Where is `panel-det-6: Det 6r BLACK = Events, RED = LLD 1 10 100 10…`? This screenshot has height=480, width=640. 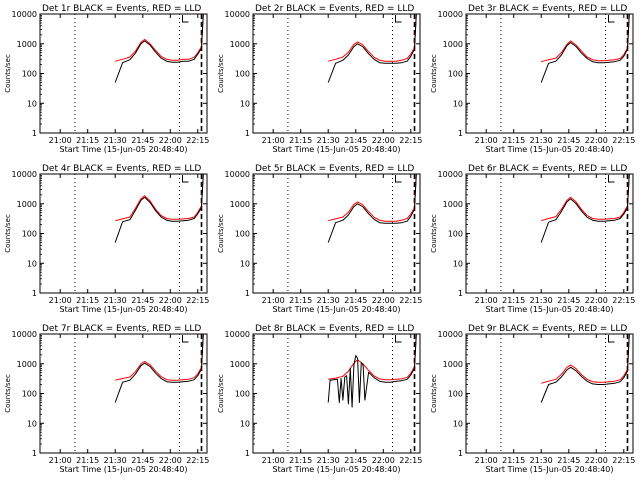 panel-det-6: Det 6r BLACK = Events, RED = LLD 1 10 100 10… is located at coordinates (532, 239).